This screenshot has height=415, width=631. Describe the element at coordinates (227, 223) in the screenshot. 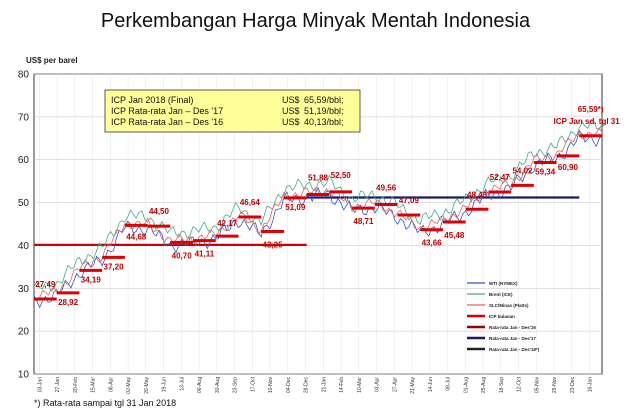

I see `icp-value-label: 42,17` at that location.